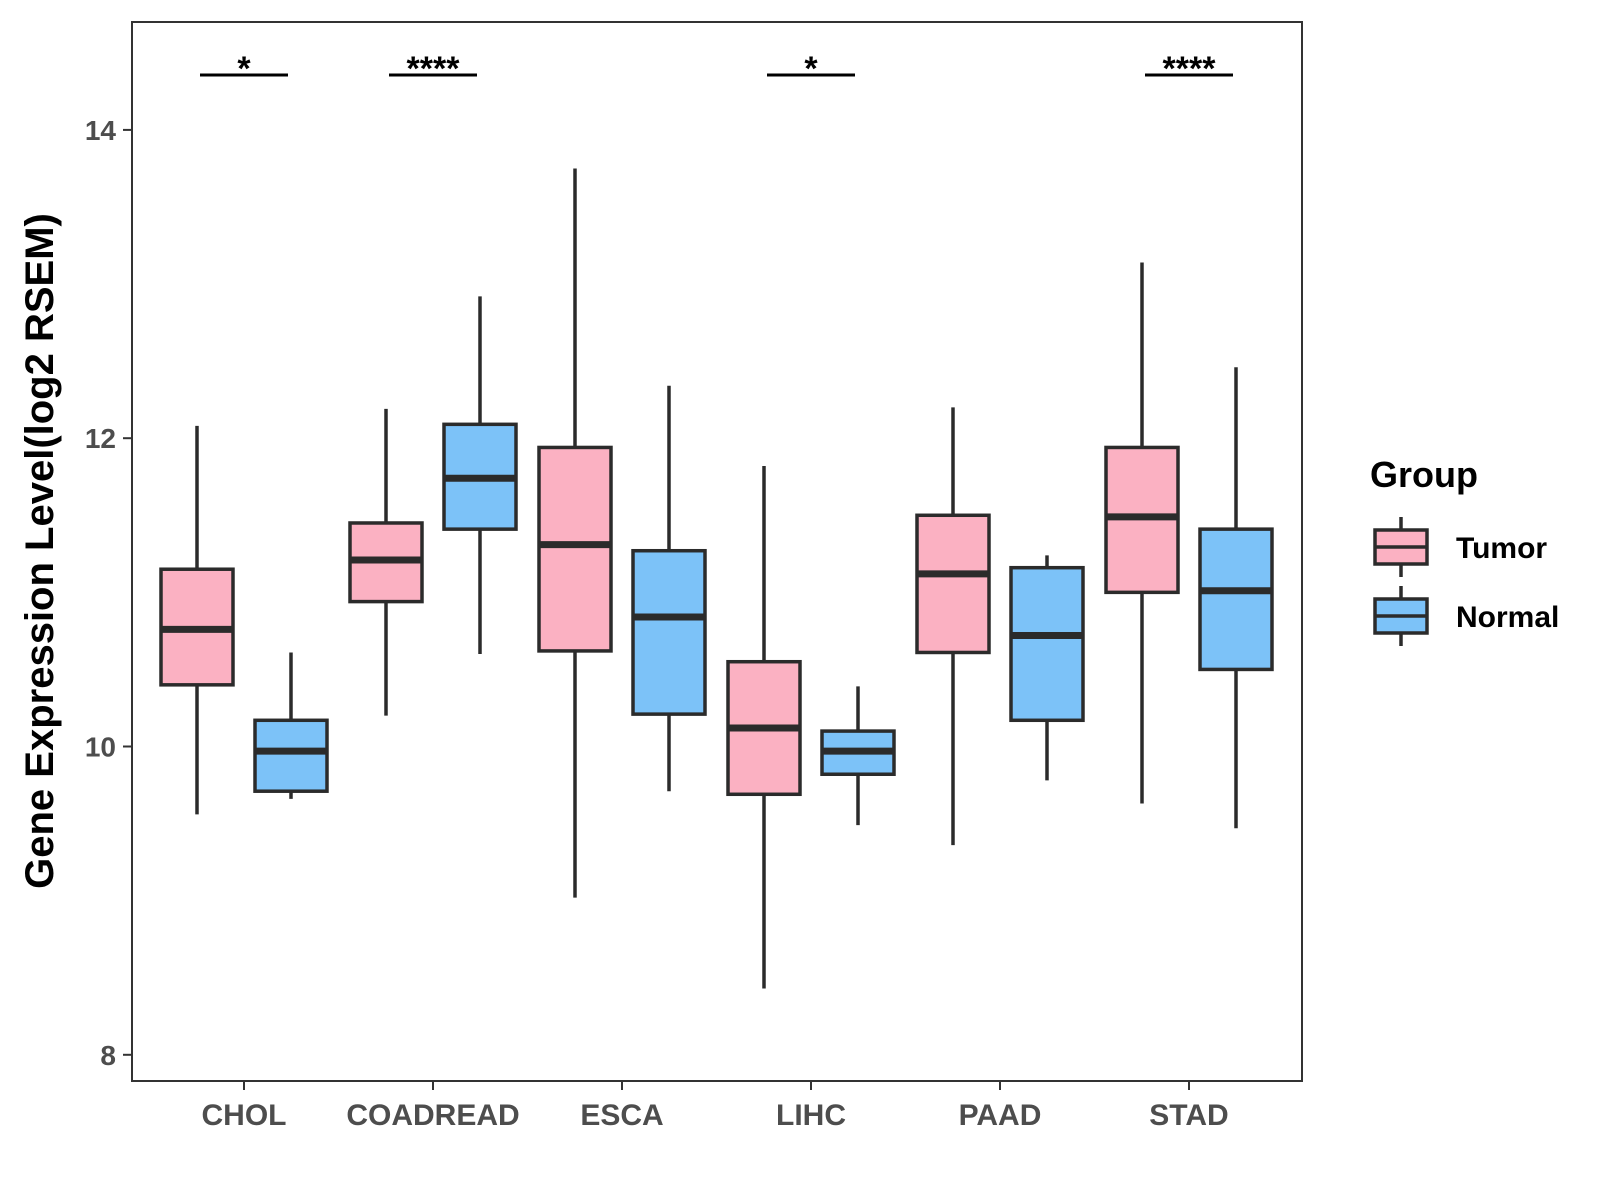  I want to click on x-tick-label: ESCA, so click(621, 1115).